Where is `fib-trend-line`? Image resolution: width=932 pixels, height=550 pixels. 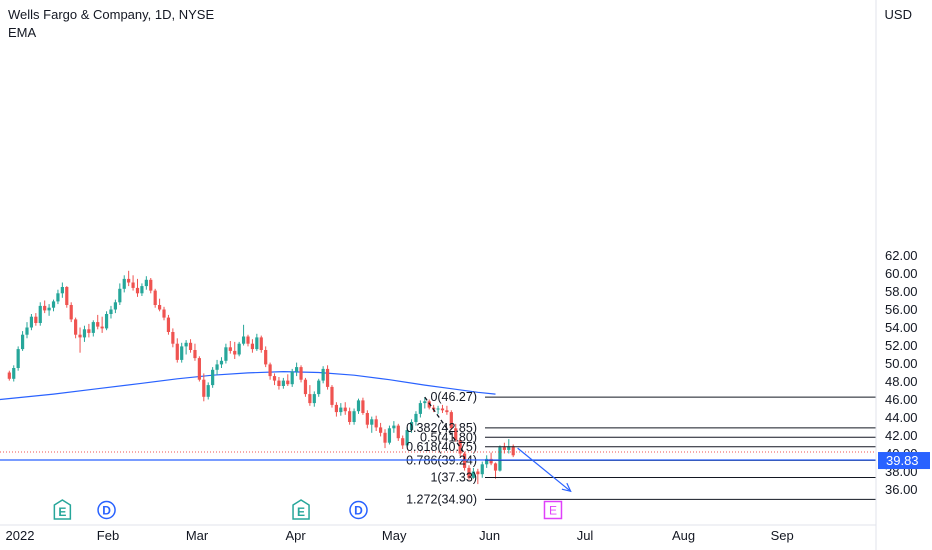
fib-trend-line is located at coordinates (445, 425).